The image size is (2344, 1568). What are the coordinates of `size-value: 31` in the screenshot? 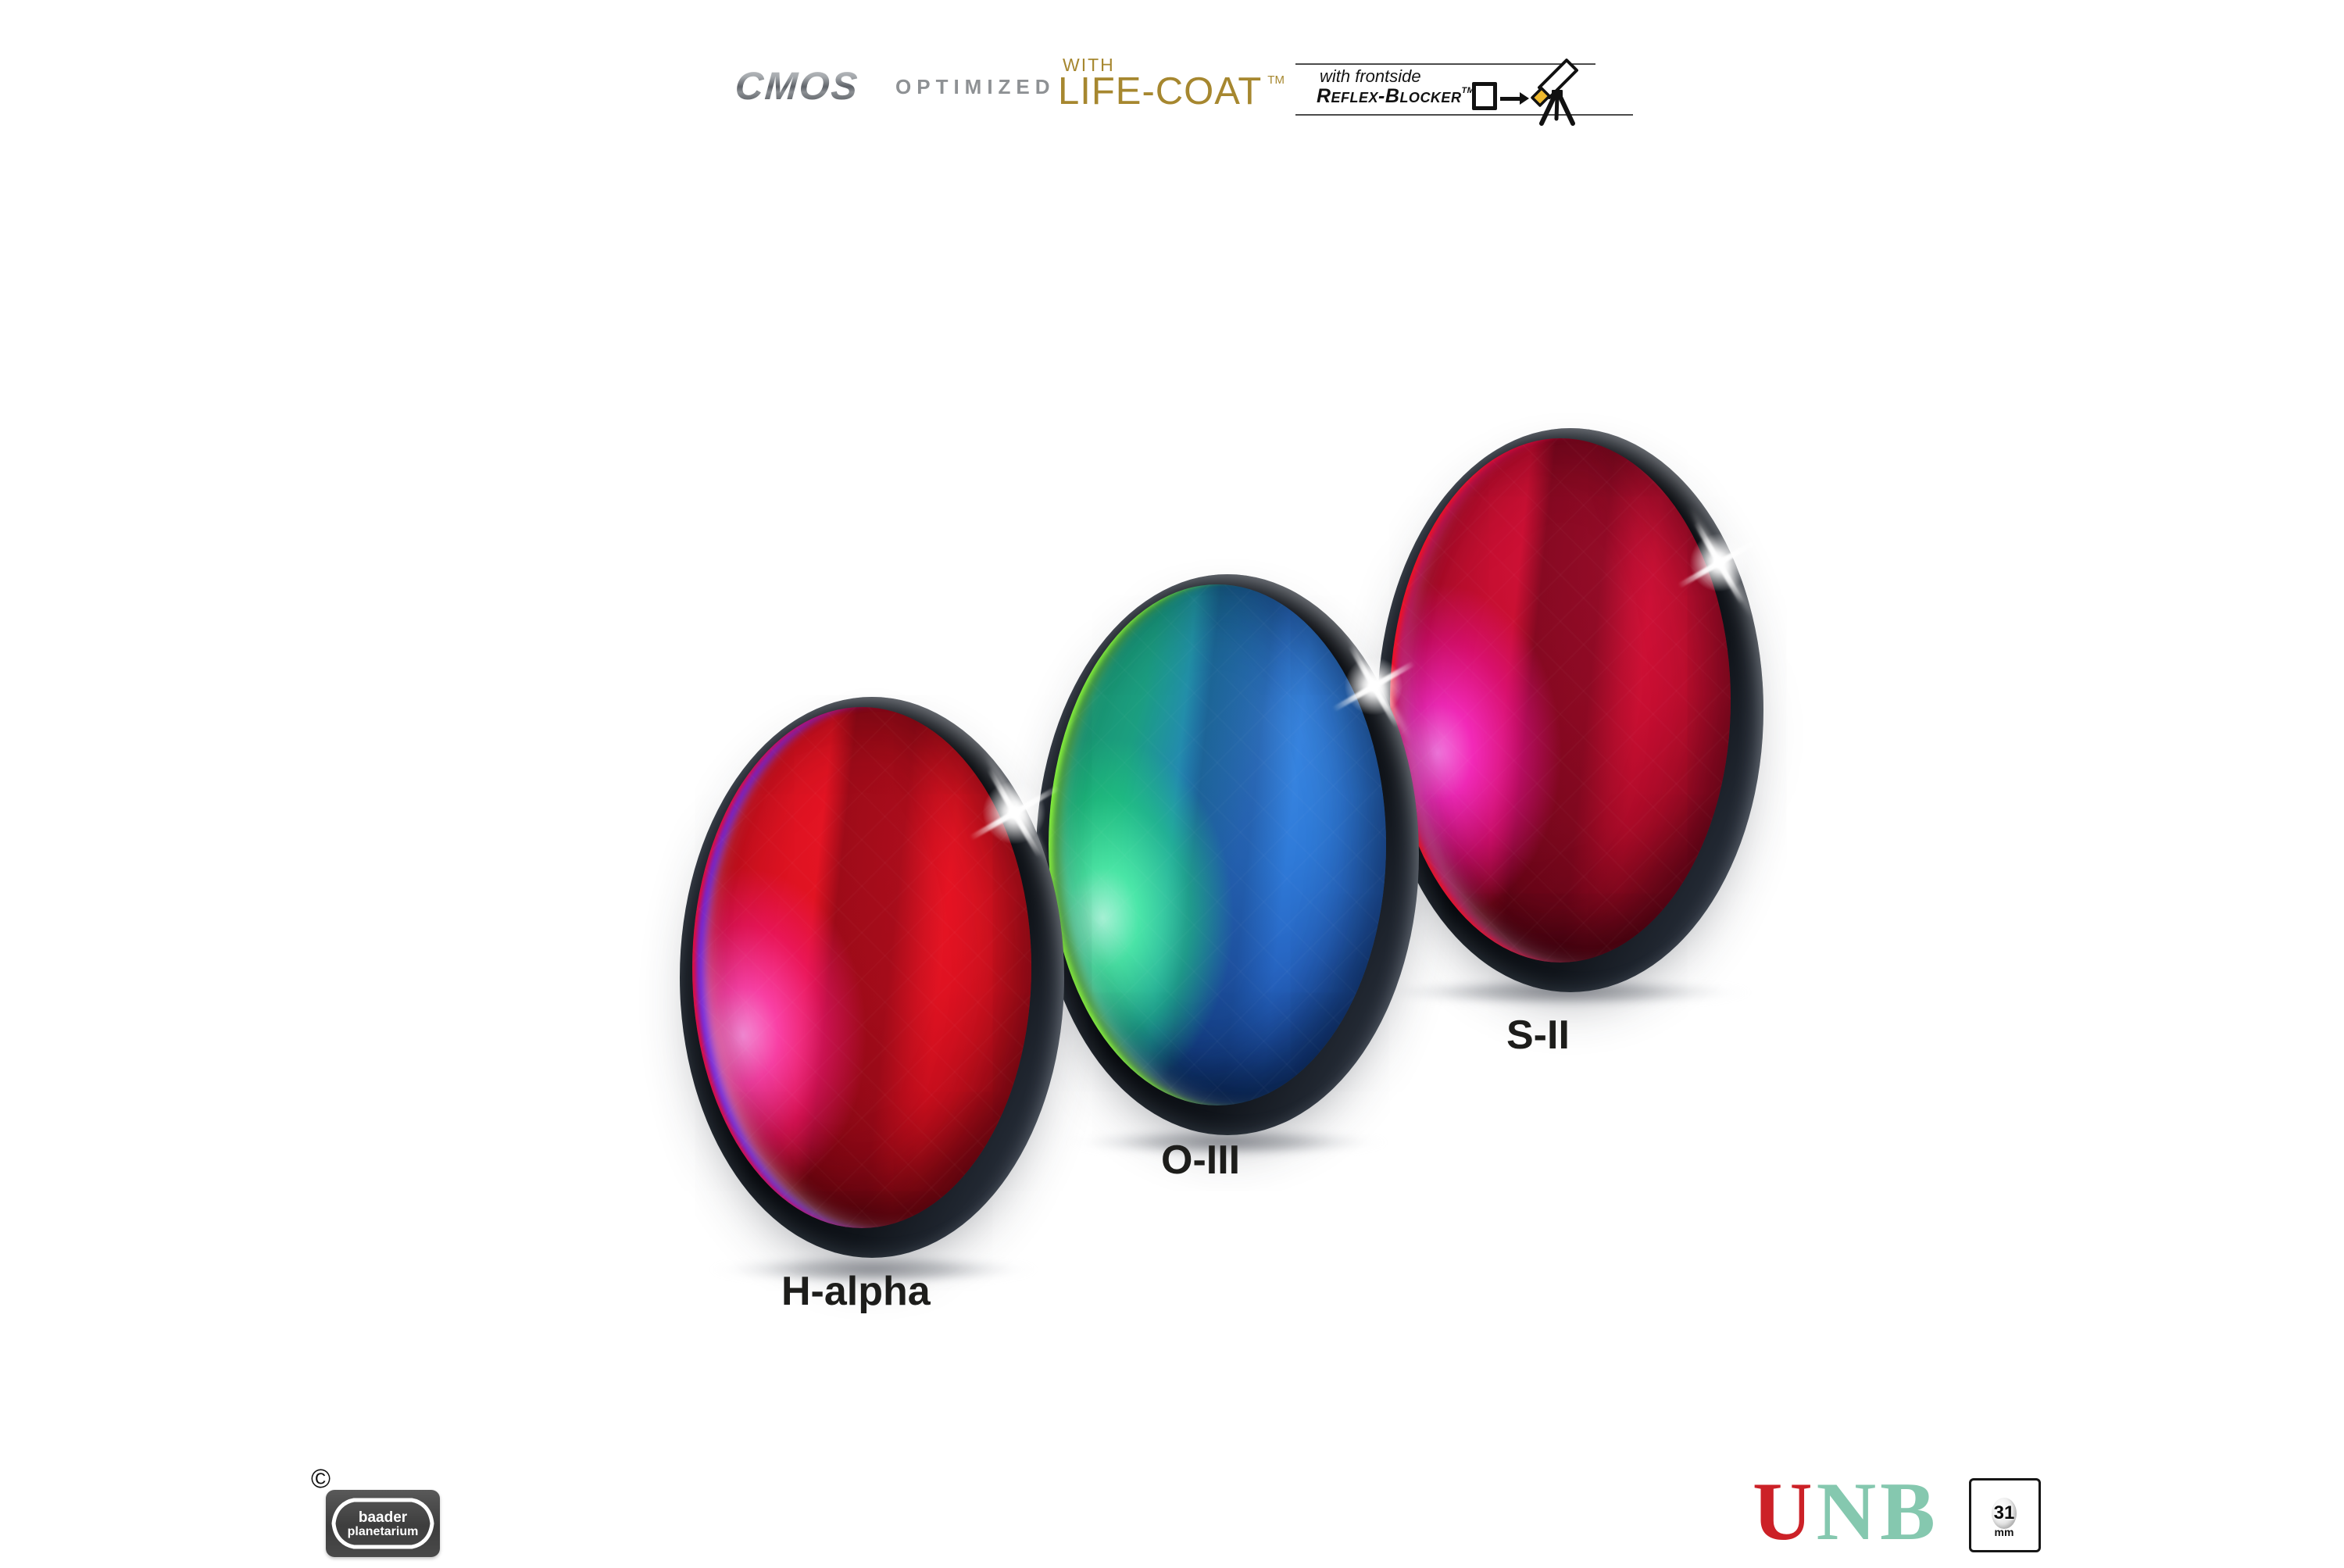 It's located at (2004, 1512).